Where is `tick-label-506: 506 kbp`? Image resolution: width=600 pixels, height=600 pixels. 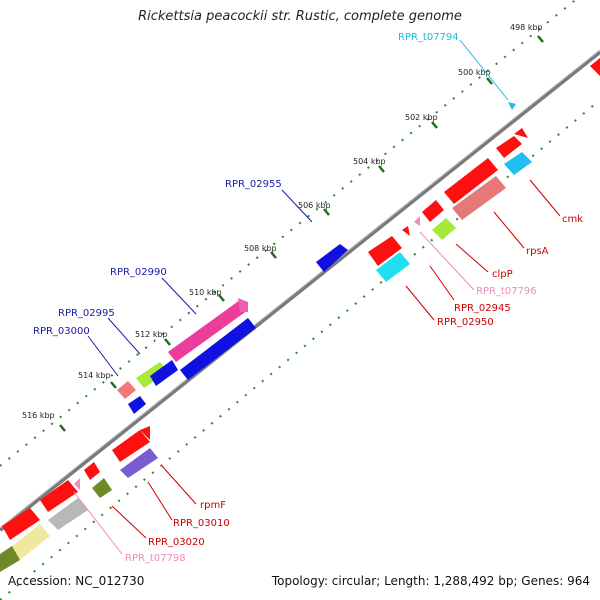 tick-label-506: 506 kbp is located at coordinates (314, 205).